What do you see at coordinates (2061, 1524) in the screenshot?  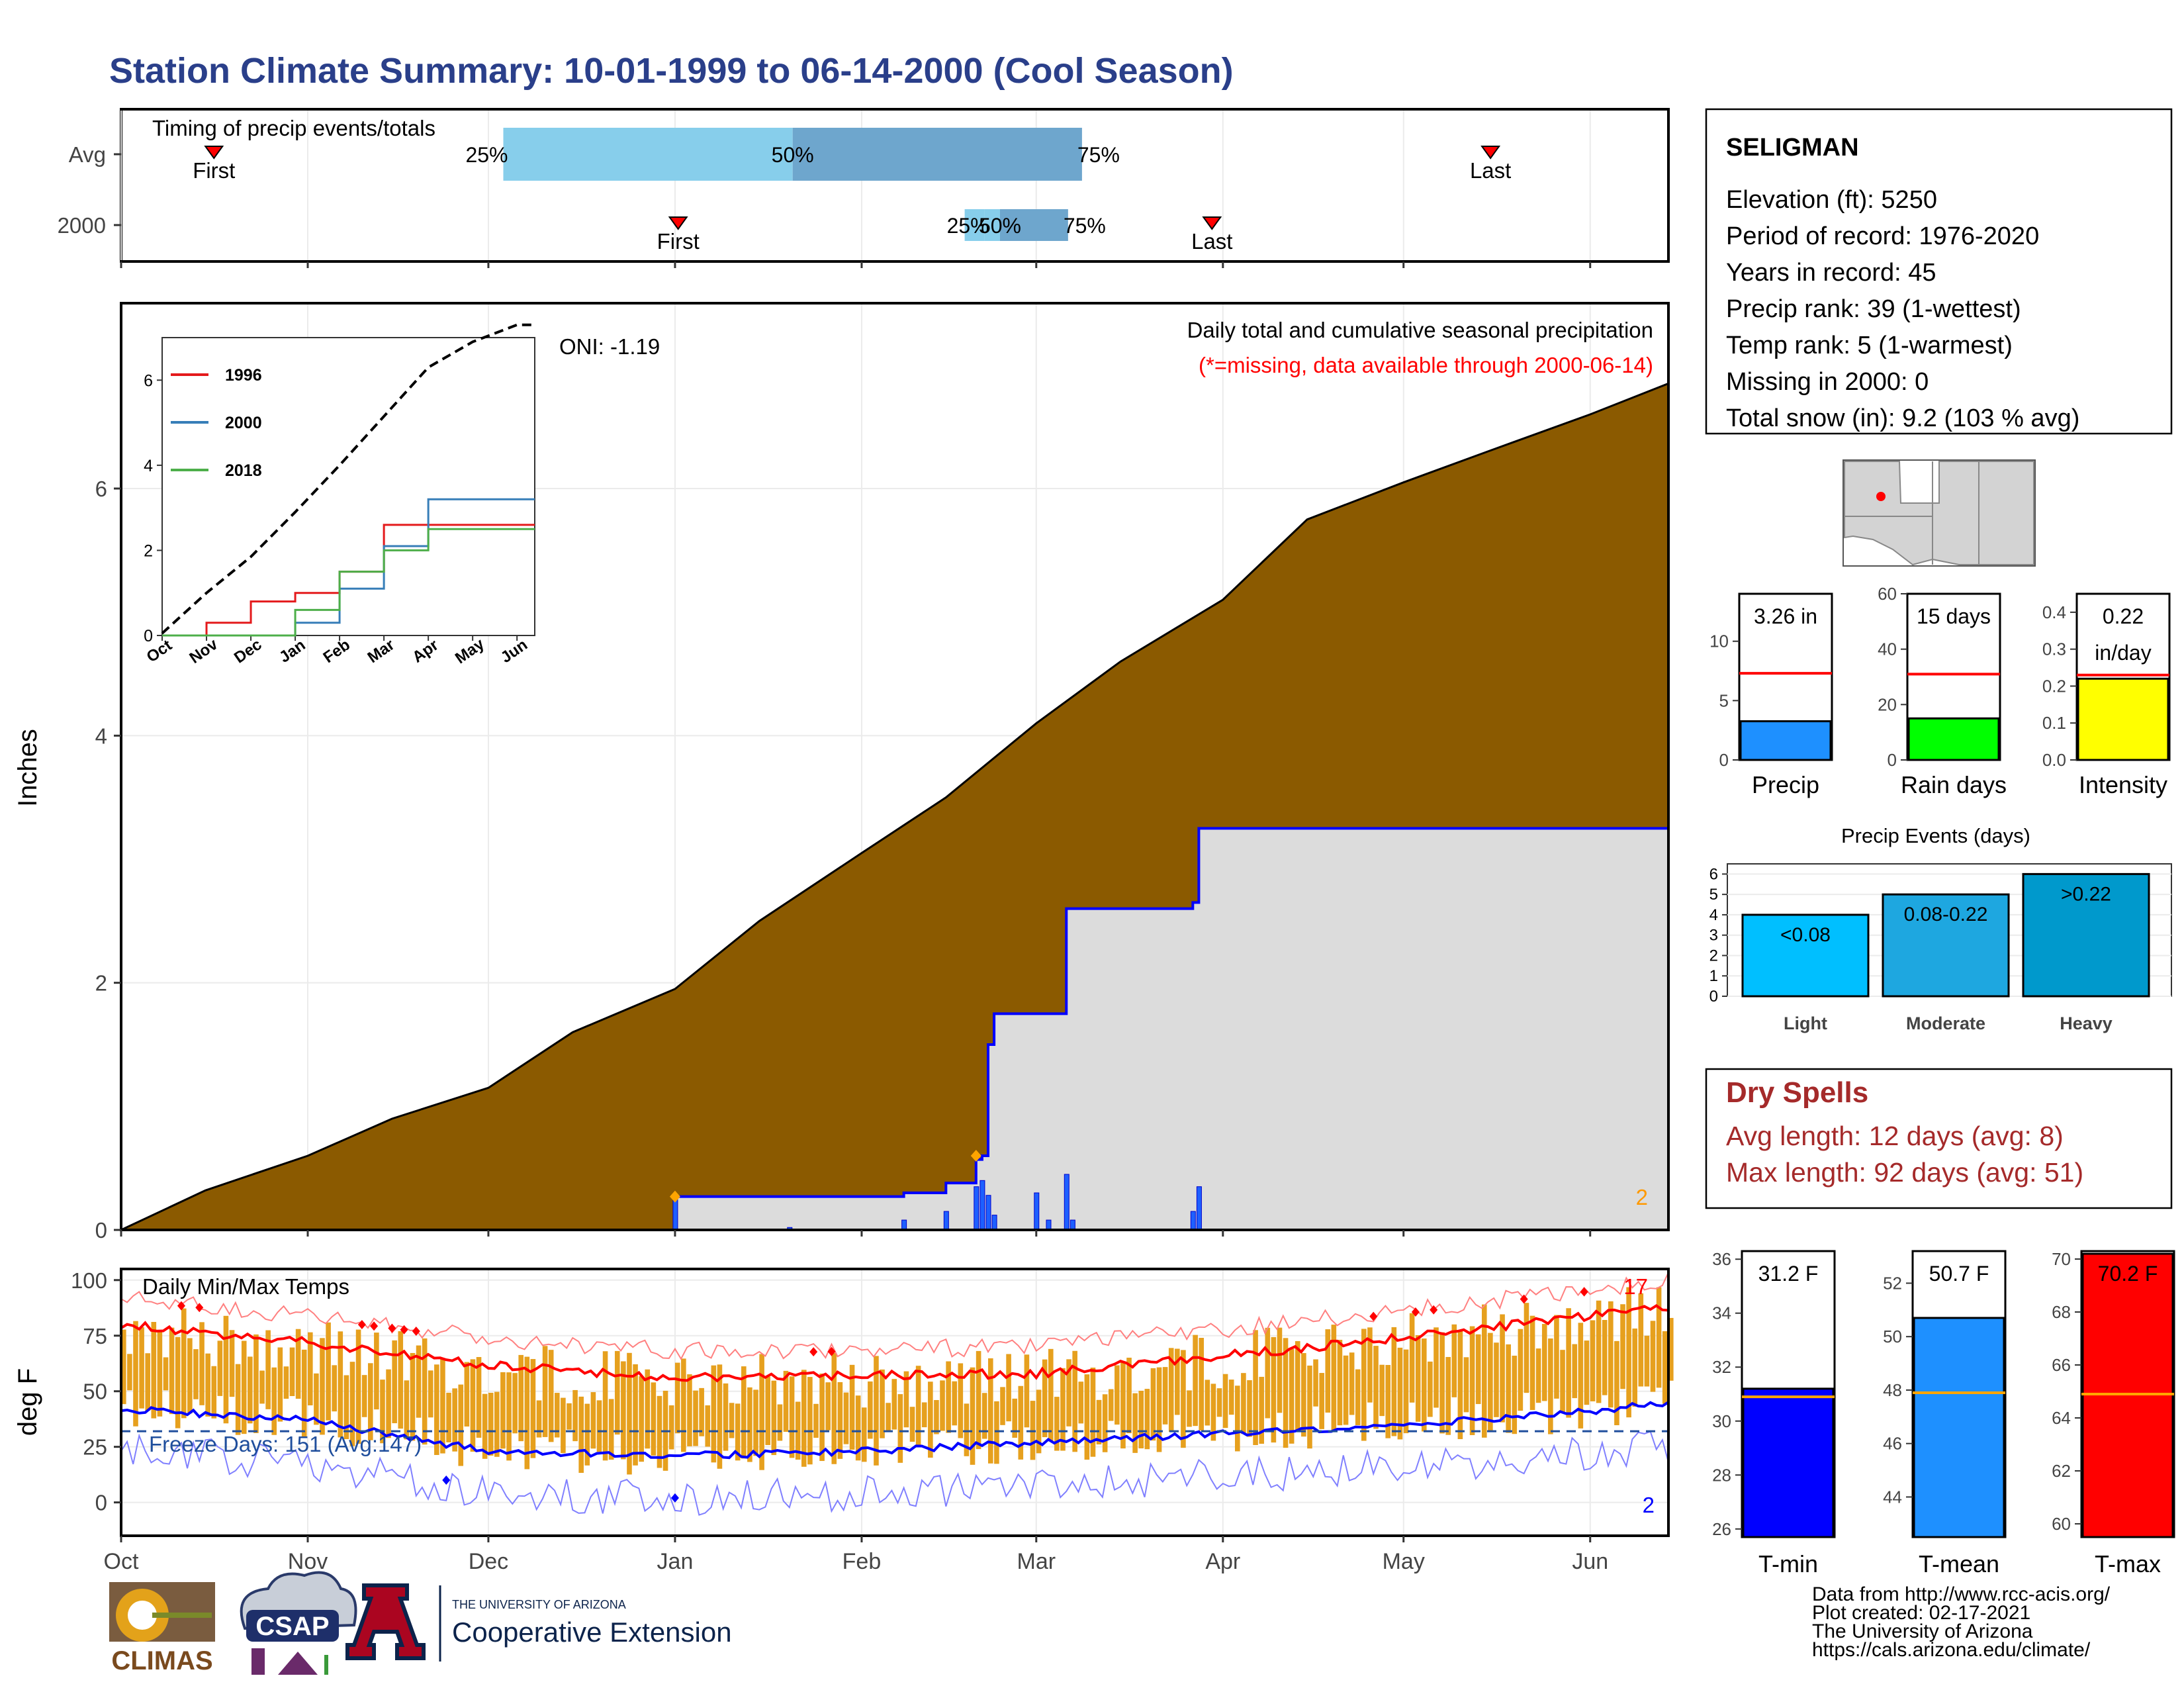 I see `temp-bar-tick-label: 60` at bounding box center [2061, 1524].